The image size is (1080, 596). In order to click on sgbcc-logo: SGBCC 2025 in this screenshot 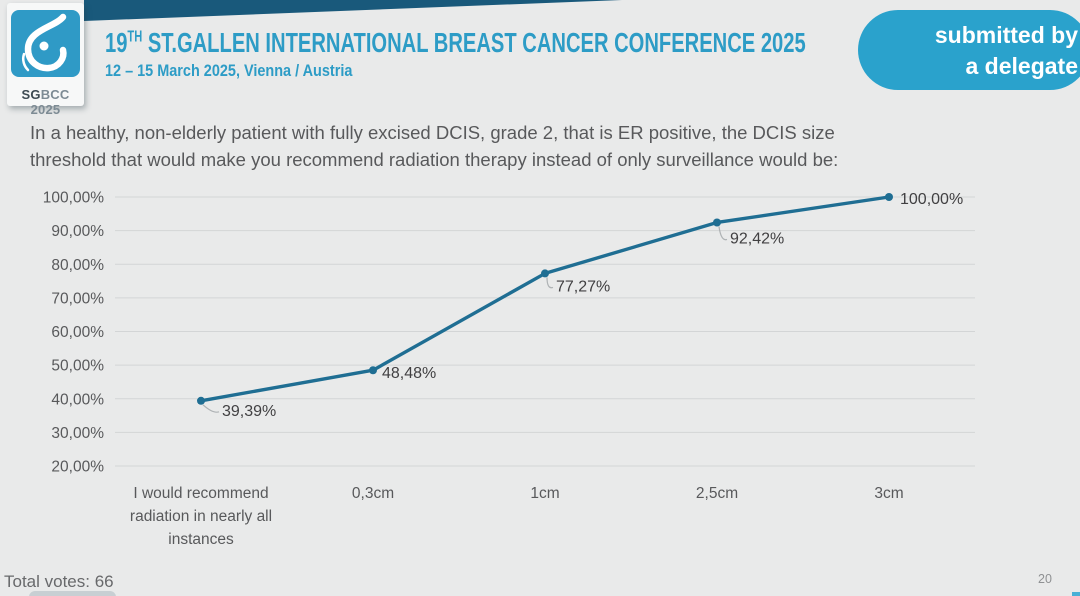, I will do `click(45, 60)`.